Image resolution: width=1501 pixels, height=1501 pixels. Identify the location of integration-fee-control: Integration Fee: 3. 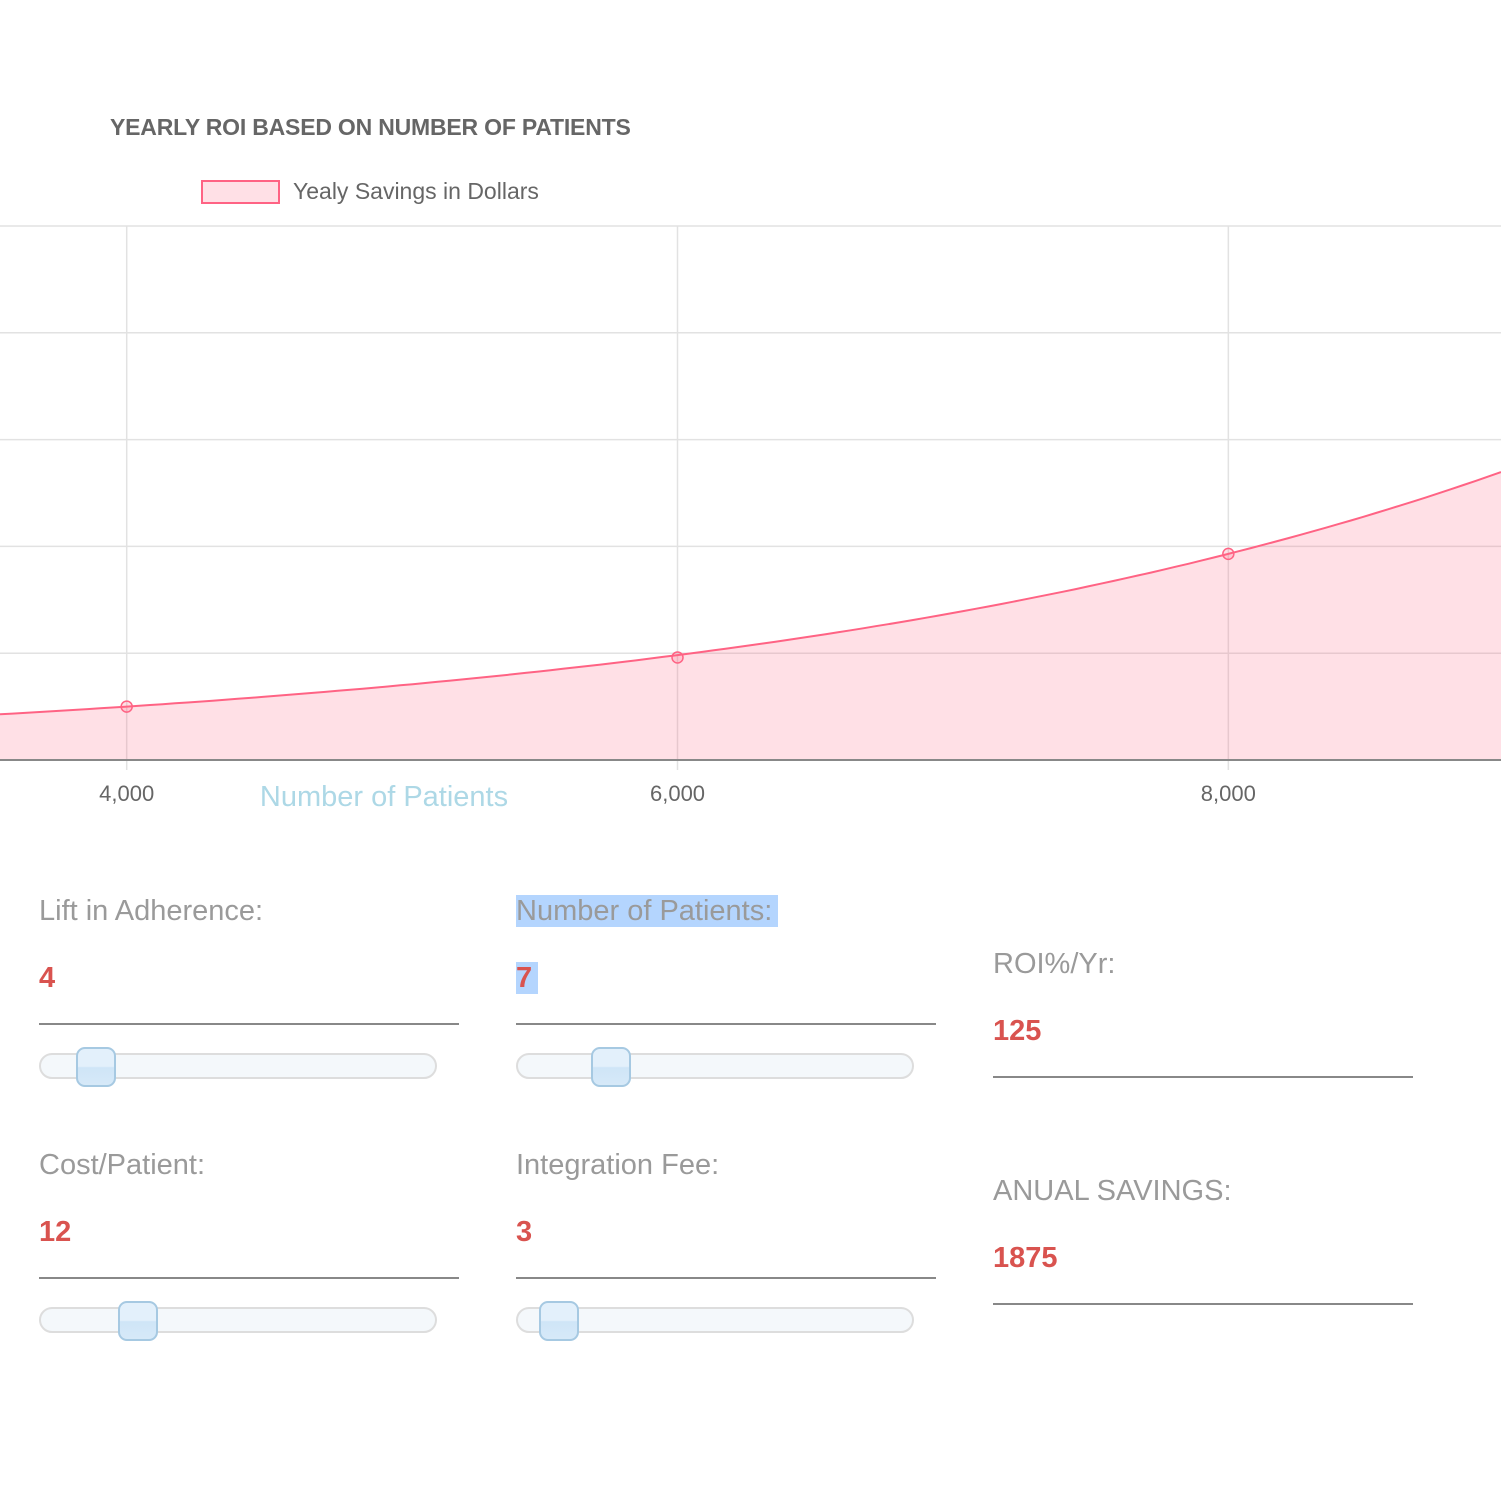
(726, 1244).